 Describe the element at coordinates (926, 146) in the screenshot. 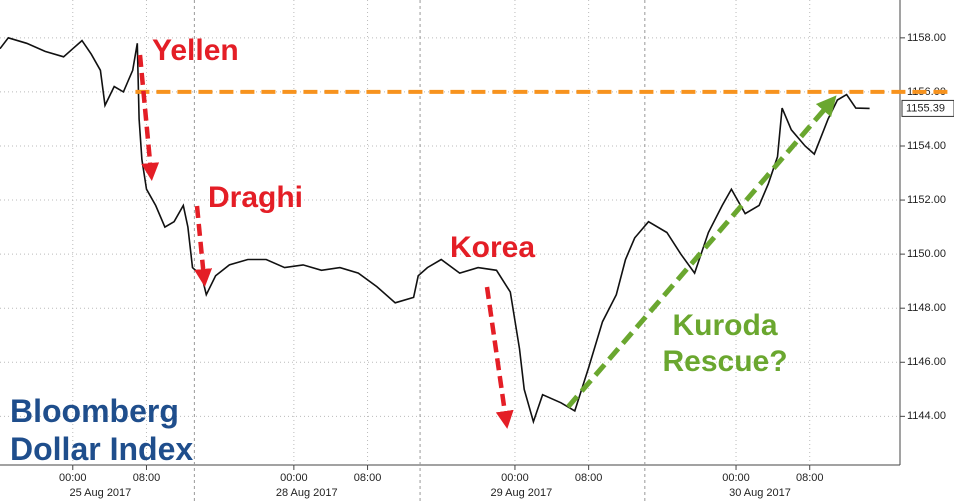

I see `y-tick-label: 1154.00` at that location.